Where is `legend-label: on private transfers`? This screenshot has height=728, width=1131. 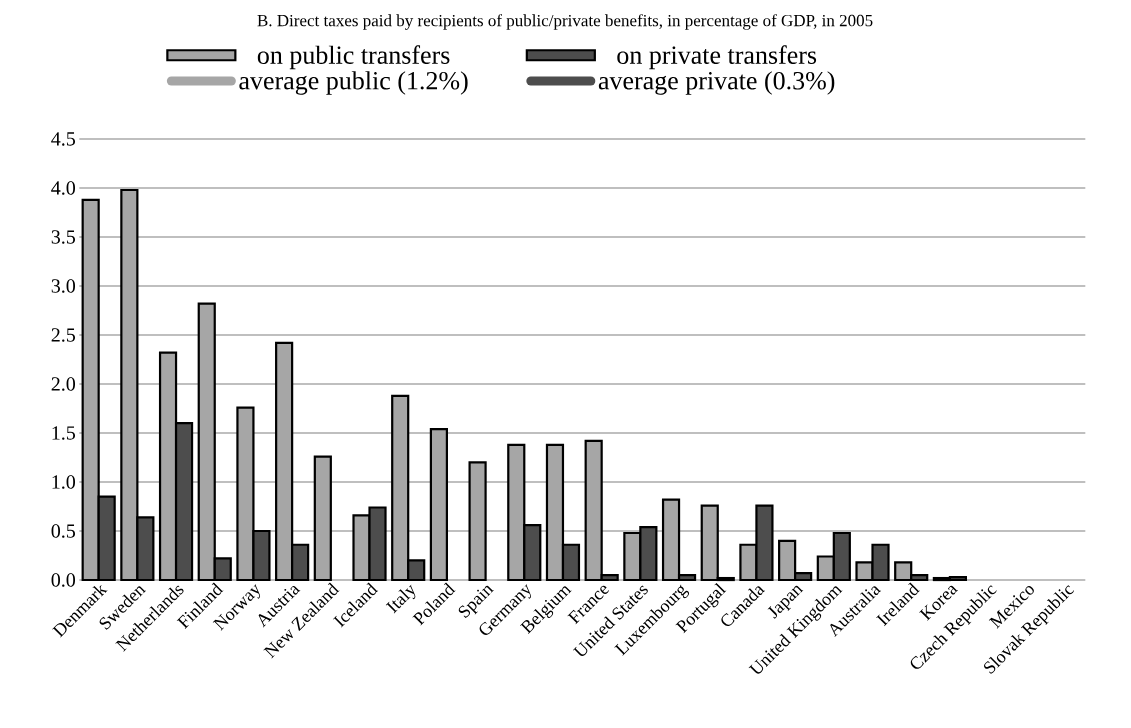
legend-label: on private transfers is located at coordinates (717, 57).